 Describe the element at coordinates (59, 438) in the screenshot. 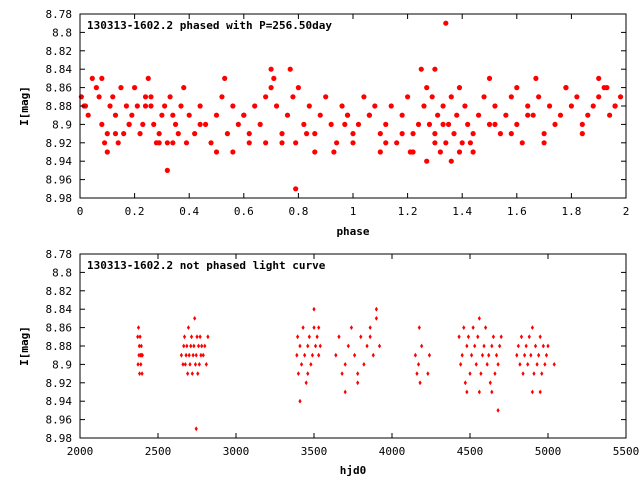

I see `unphased-y-tick-label: 8.98` at that location.